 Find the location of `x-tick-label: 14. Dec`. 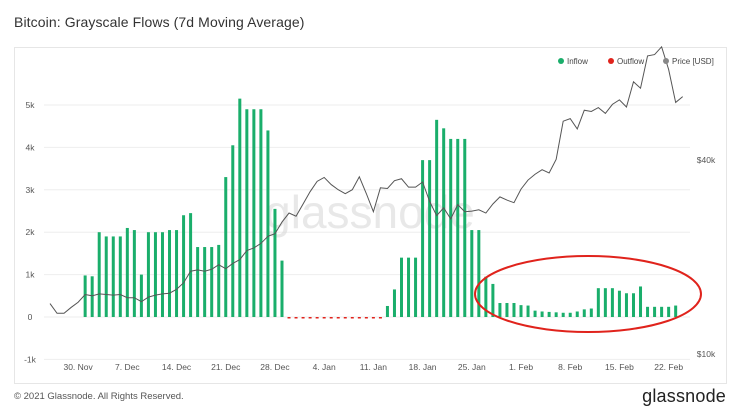

x-tick-label: 14. Dec is located at coordinates (177, 367).